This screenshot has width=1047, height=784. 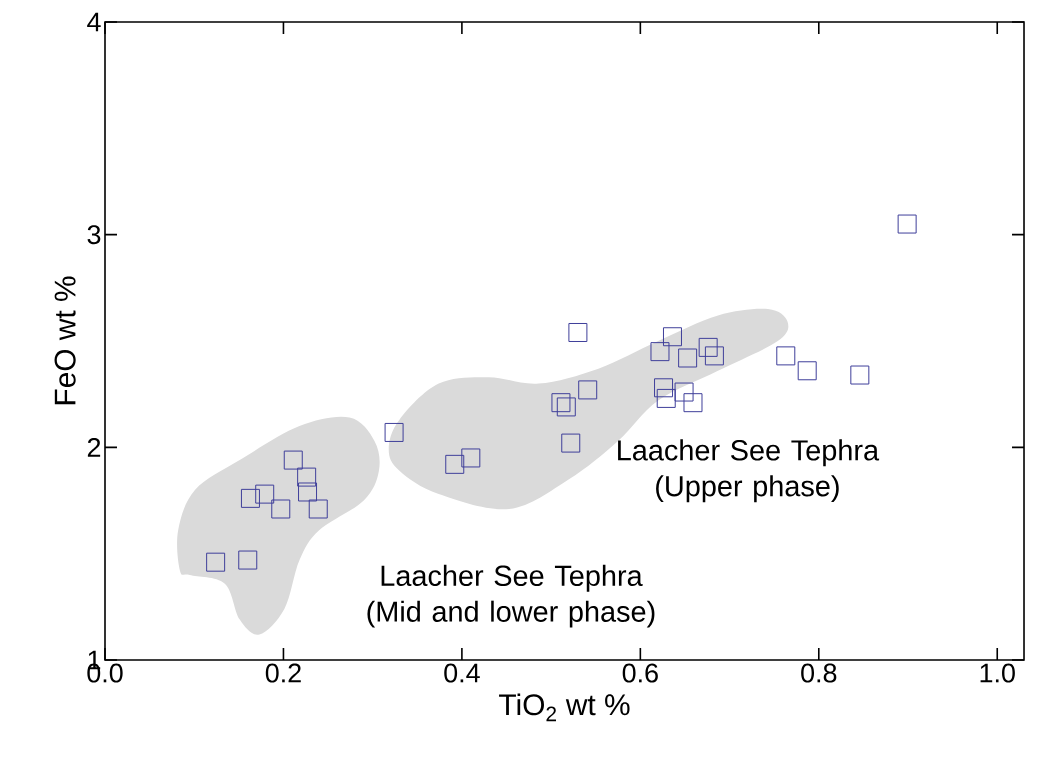 I want to click on y-tick-label: 4, so click(x=94, y=22).